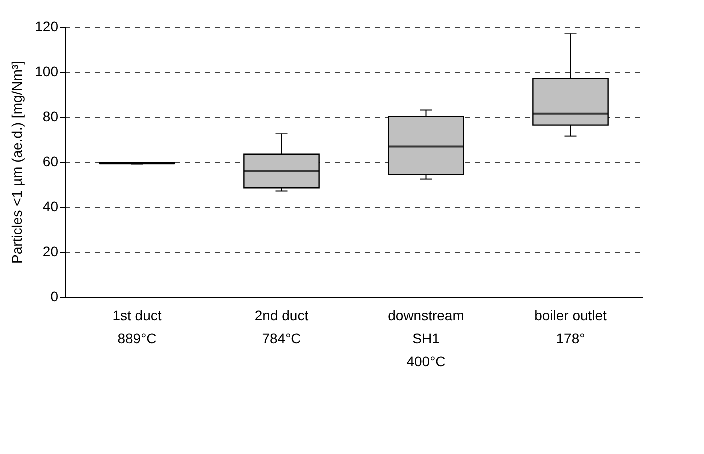  Describe the element at coordinates (54, 296) in the screenshot. I see `y-tick-label: 0` at that location.